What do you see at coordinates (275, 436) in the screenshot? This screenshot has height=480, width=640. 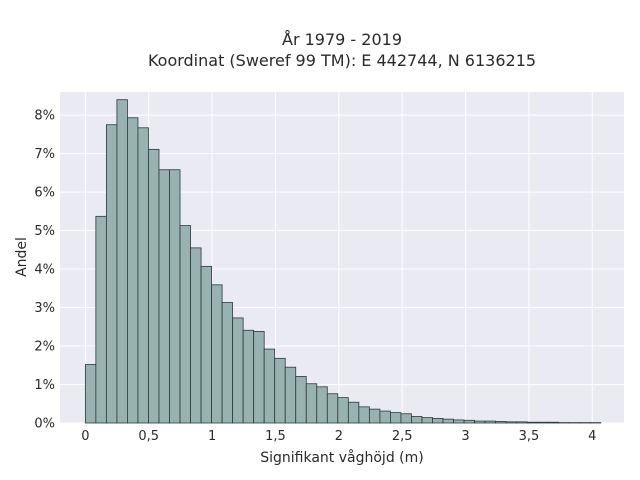 I see `x-tick-label: 1,5` at bounding box center [275, 436].